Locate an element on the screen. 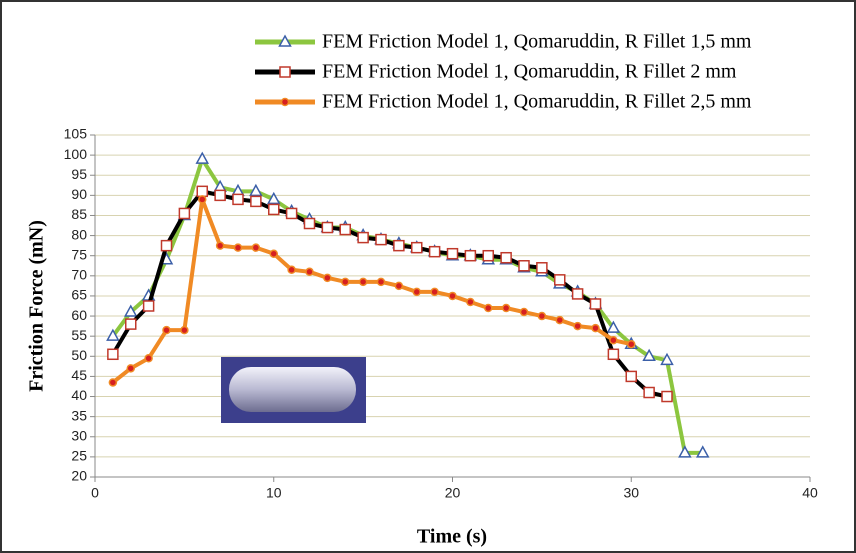  x-axis-title: Time (s) is located at coordinates (452, 537).